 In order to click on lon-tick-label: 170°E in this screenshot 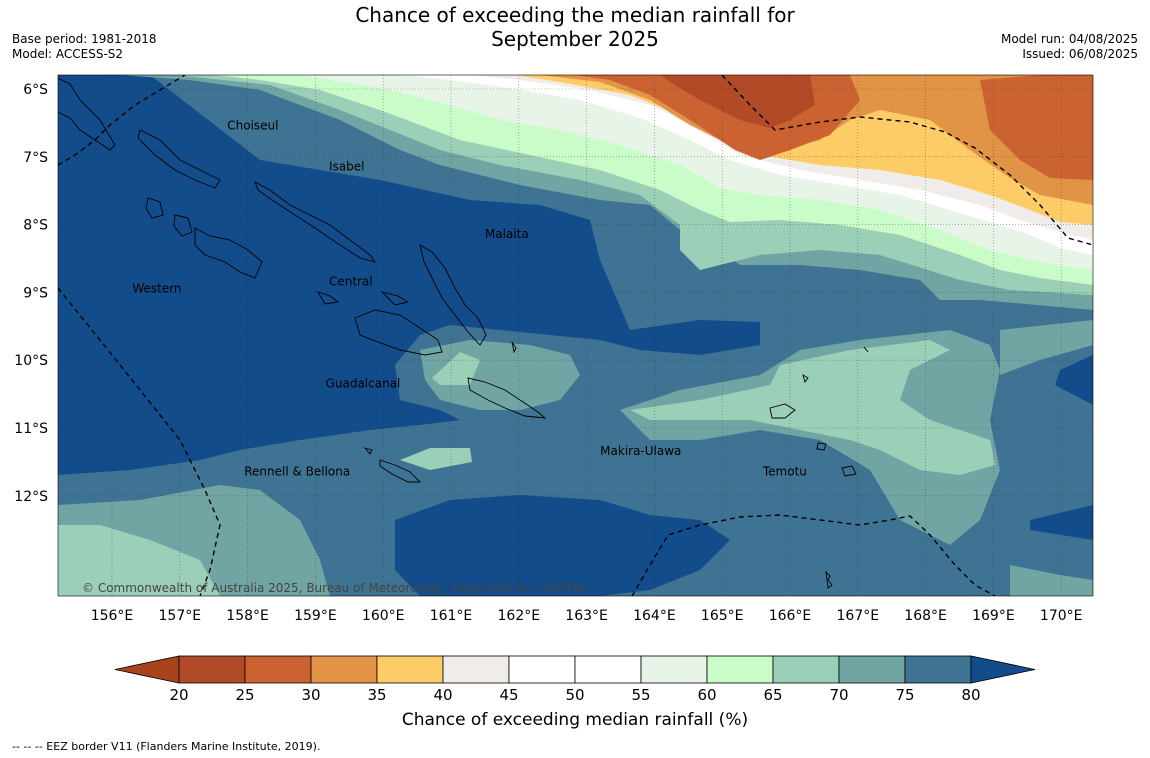, I will do `click(1061, 616)`.